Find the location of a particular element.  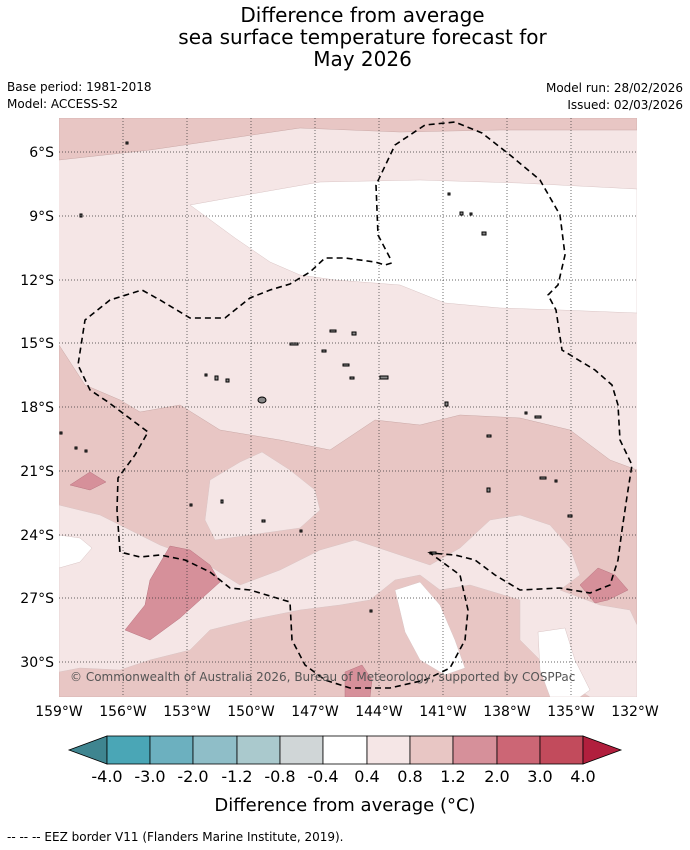

lon-label-159w: 159°W is located at coordinates (59, 712).